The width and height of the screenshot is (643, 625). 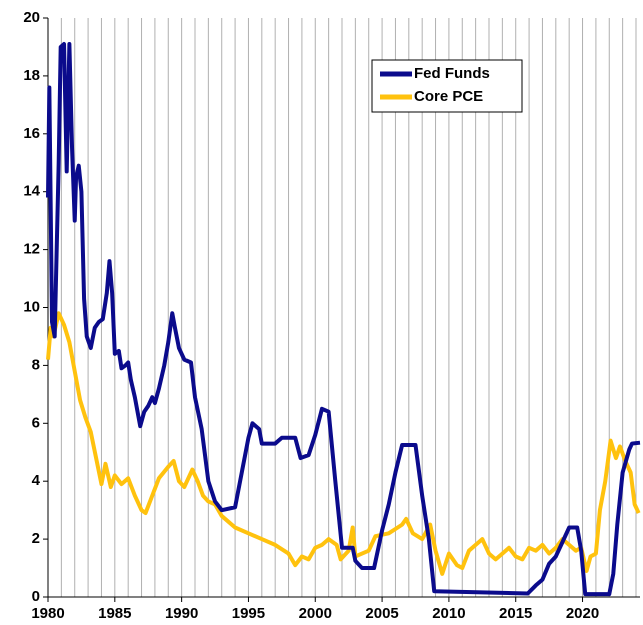 I want to click on x-tick-label: 1980, so click(x=47, y=613).